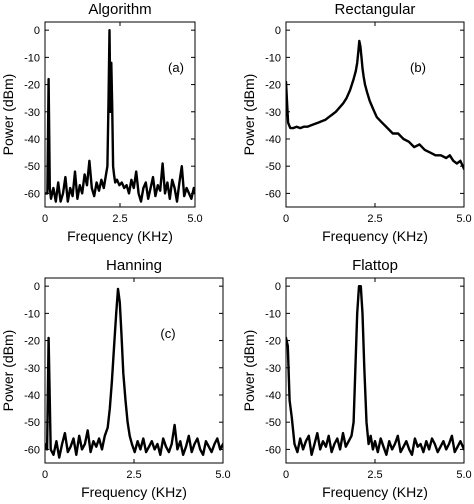  Describe the element at coordinates (375, 265) in the screenshot. I see `chart-title: Flattop` at that location.